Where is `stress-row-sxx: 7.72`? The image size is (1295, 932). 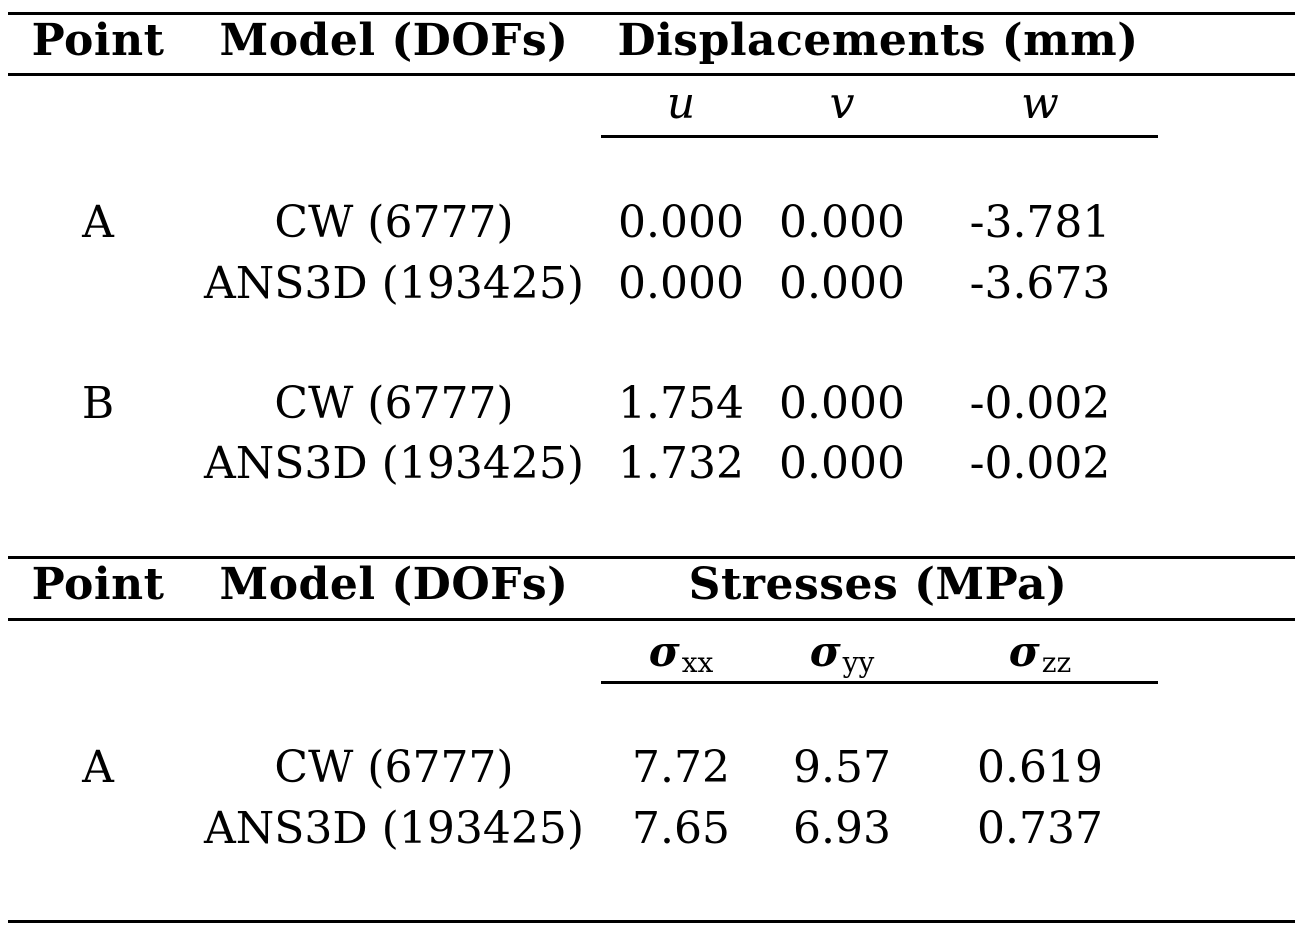
stress-row-sxx: 7.72 is located at coordinates (681, 767).